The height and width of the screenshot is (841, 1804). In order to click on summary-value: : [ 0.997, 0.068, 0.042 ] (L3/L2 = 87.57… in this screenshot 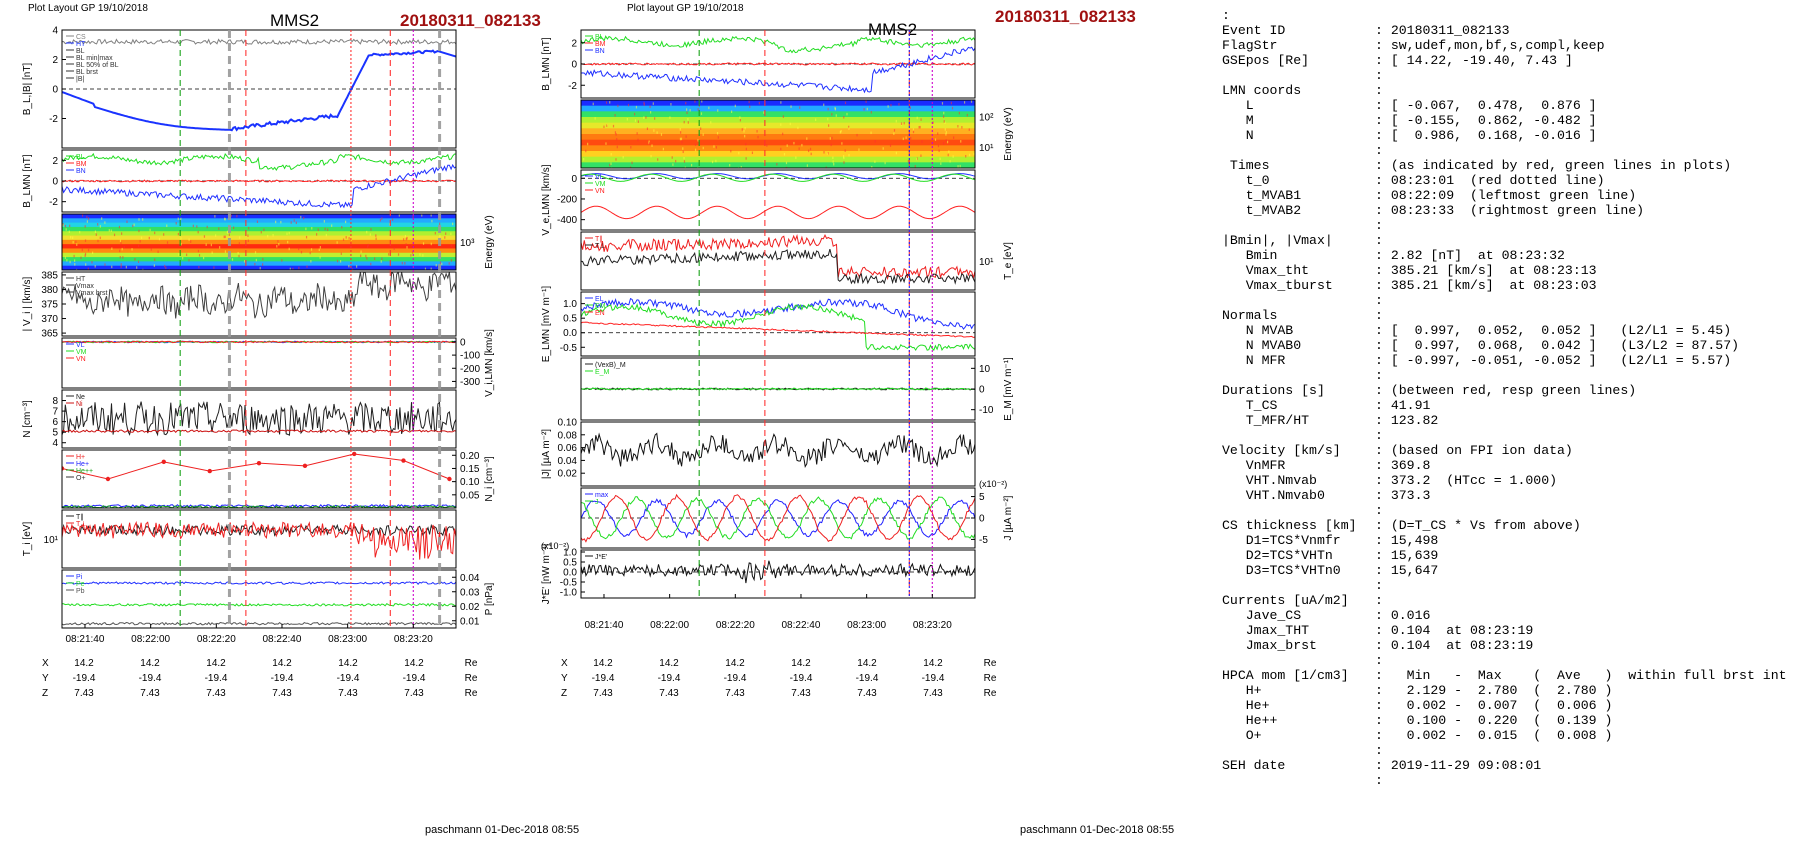, I will do `click(1557, 345)`.